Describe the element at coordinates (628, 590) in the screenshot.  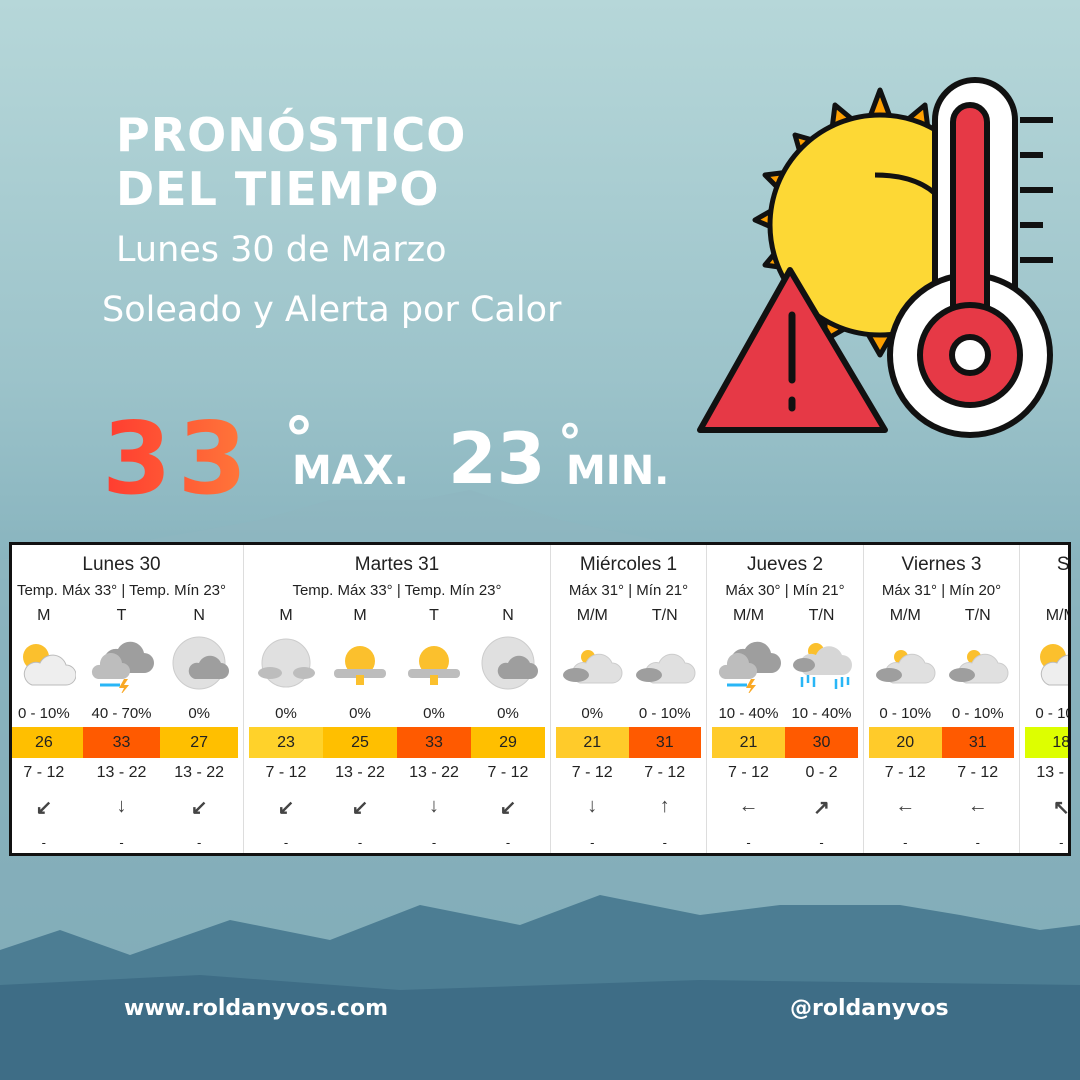
I see `day-temp-range: Máx 31° | Mín 21°` at that location.